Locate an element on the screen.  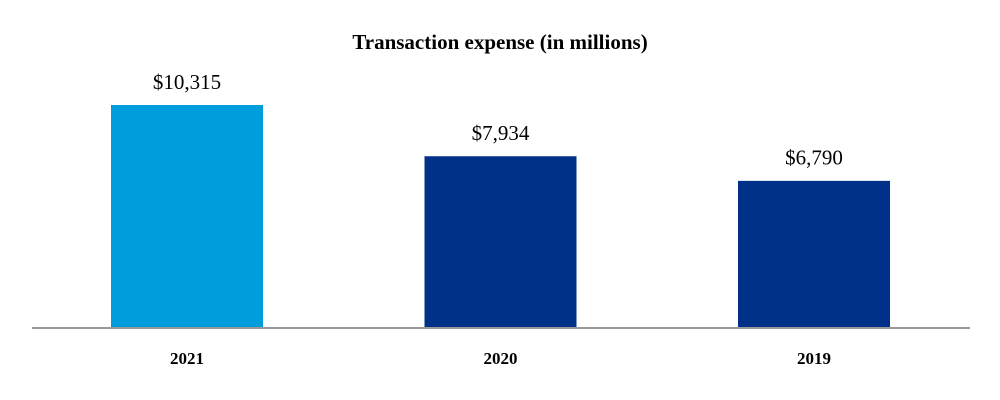
value-label: $7,934 is located at coordinates (501, 133).